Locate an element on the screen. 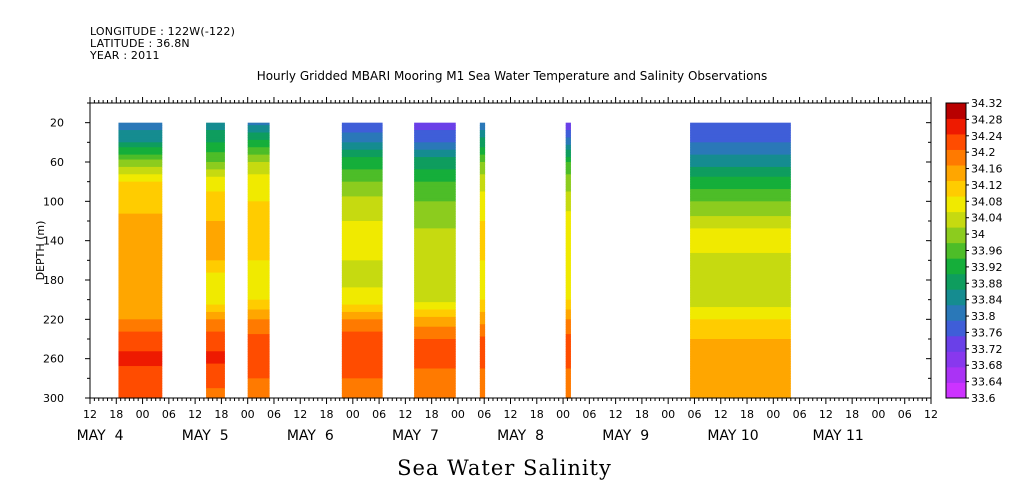 This screenshot has height=504, width=1009. x-day-label: MAY 7 is located at coordinates (415, 436).